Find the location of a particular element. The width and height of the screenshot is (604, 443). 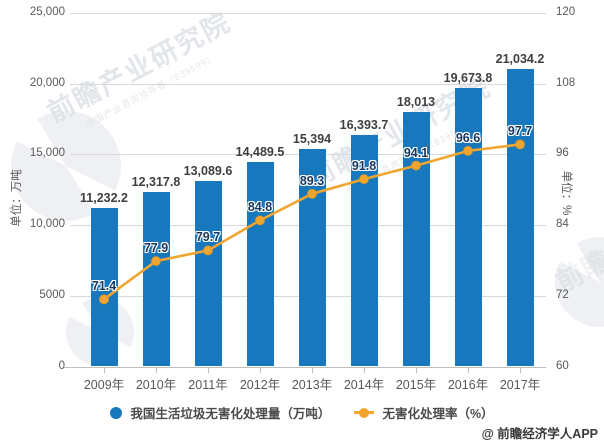

bar-series-marker-icon is located at coordinates (116, 412).